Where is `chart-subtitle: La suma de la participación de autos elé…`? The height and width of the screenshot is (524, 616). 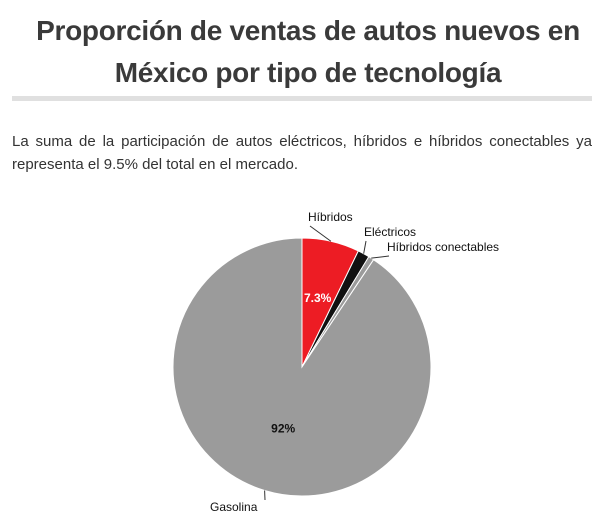 chart-subtitle: La suma de la participación de autos elé… is located at coordinates (302, 153).